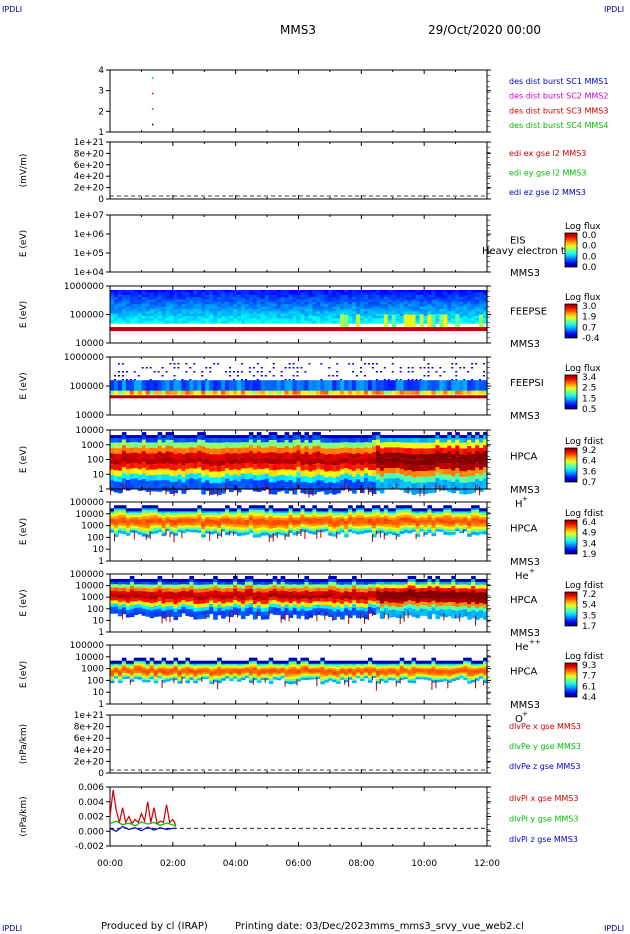 This screenshot has width=630, height=934. Describe the element at coordinates (303, 926) in the screenshot. I see `footer-printing-date: Printing date: 03/Dec/2023` at that location.